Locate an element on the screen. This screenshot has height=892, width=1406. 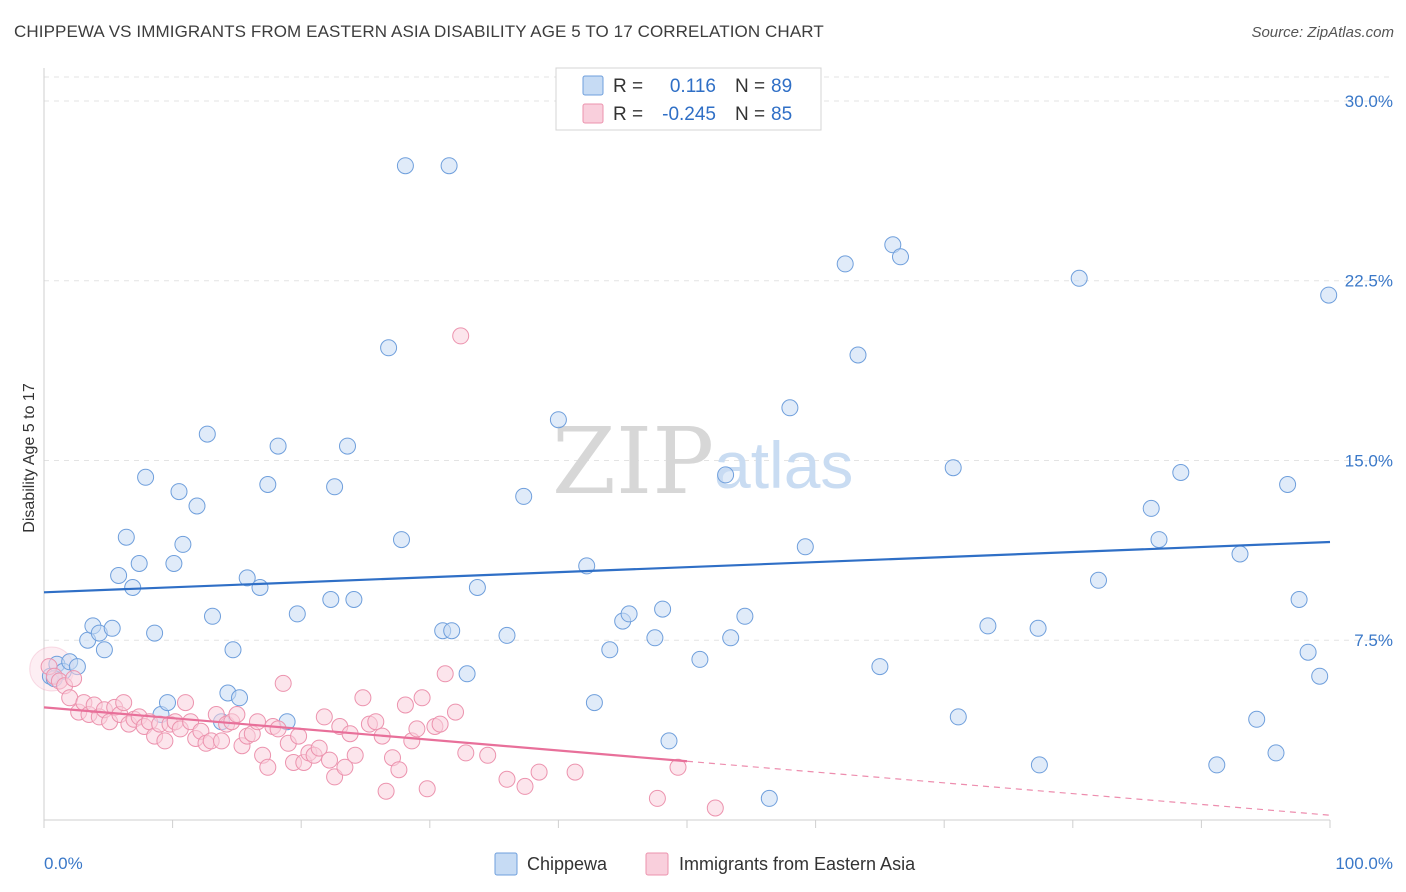
x-tick-label-1: 100.0% is located at coordinates (1364, 863).